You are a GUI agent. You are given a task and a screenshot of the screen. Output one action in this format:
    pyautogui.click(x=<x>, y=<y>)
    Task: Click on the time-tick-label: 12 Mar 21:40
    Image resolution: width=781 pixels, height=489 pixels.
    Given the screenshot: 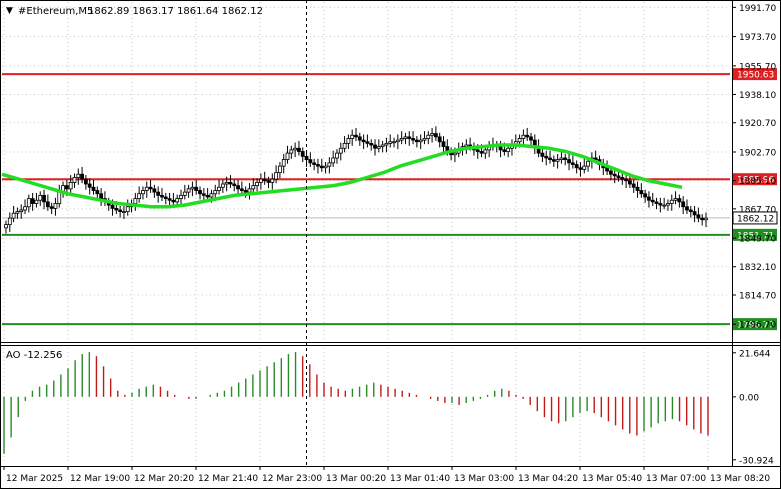 What is the action you would take?
    pyautogui.click(x=228, y=479)
    